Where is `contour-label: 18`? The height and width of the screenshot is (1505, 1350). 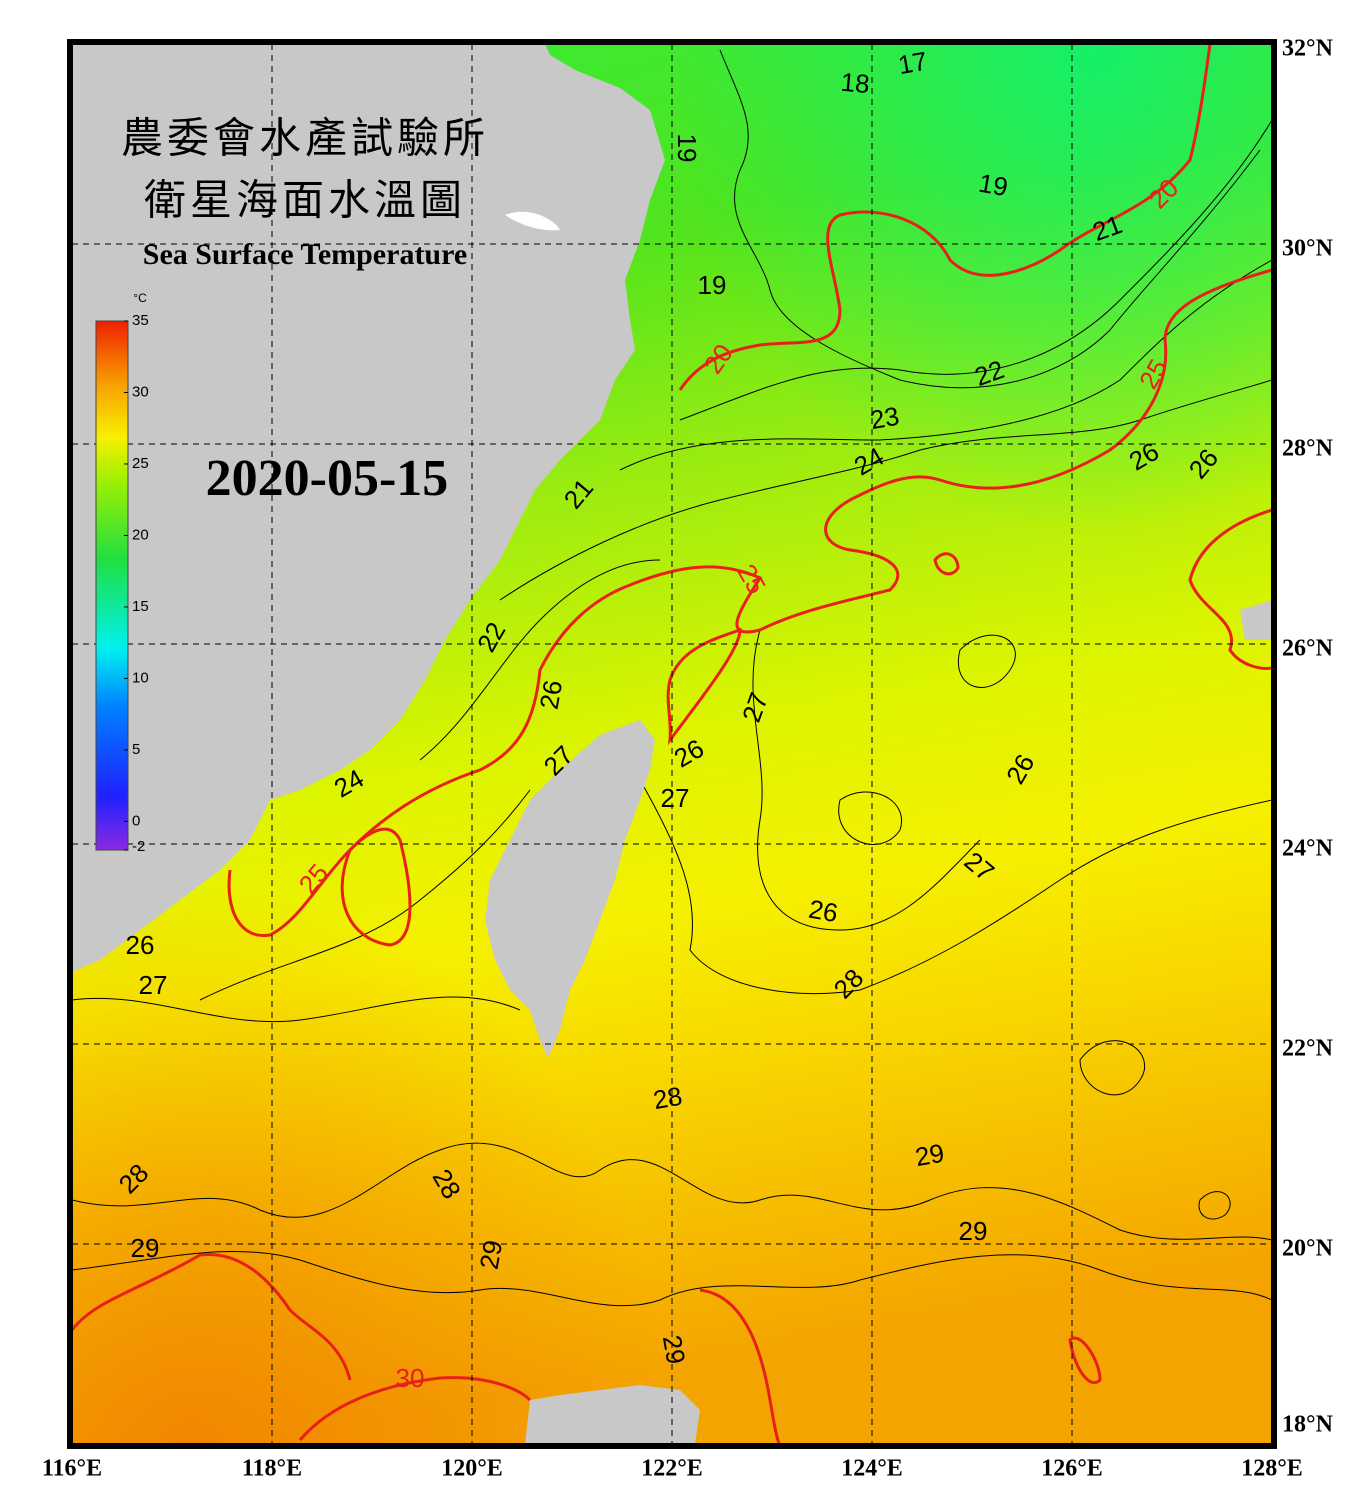 contour-label: 18 is located at coordinates (854, 83).